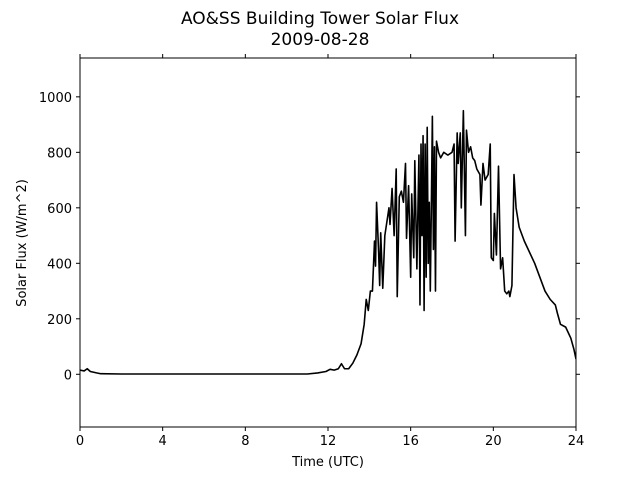 The width and height of the screenshot is (640, 480). What do you see at coordinates (59, 209) in the screenshot?
I see `y-tick-label: 600` at bounding box center [59, 209].